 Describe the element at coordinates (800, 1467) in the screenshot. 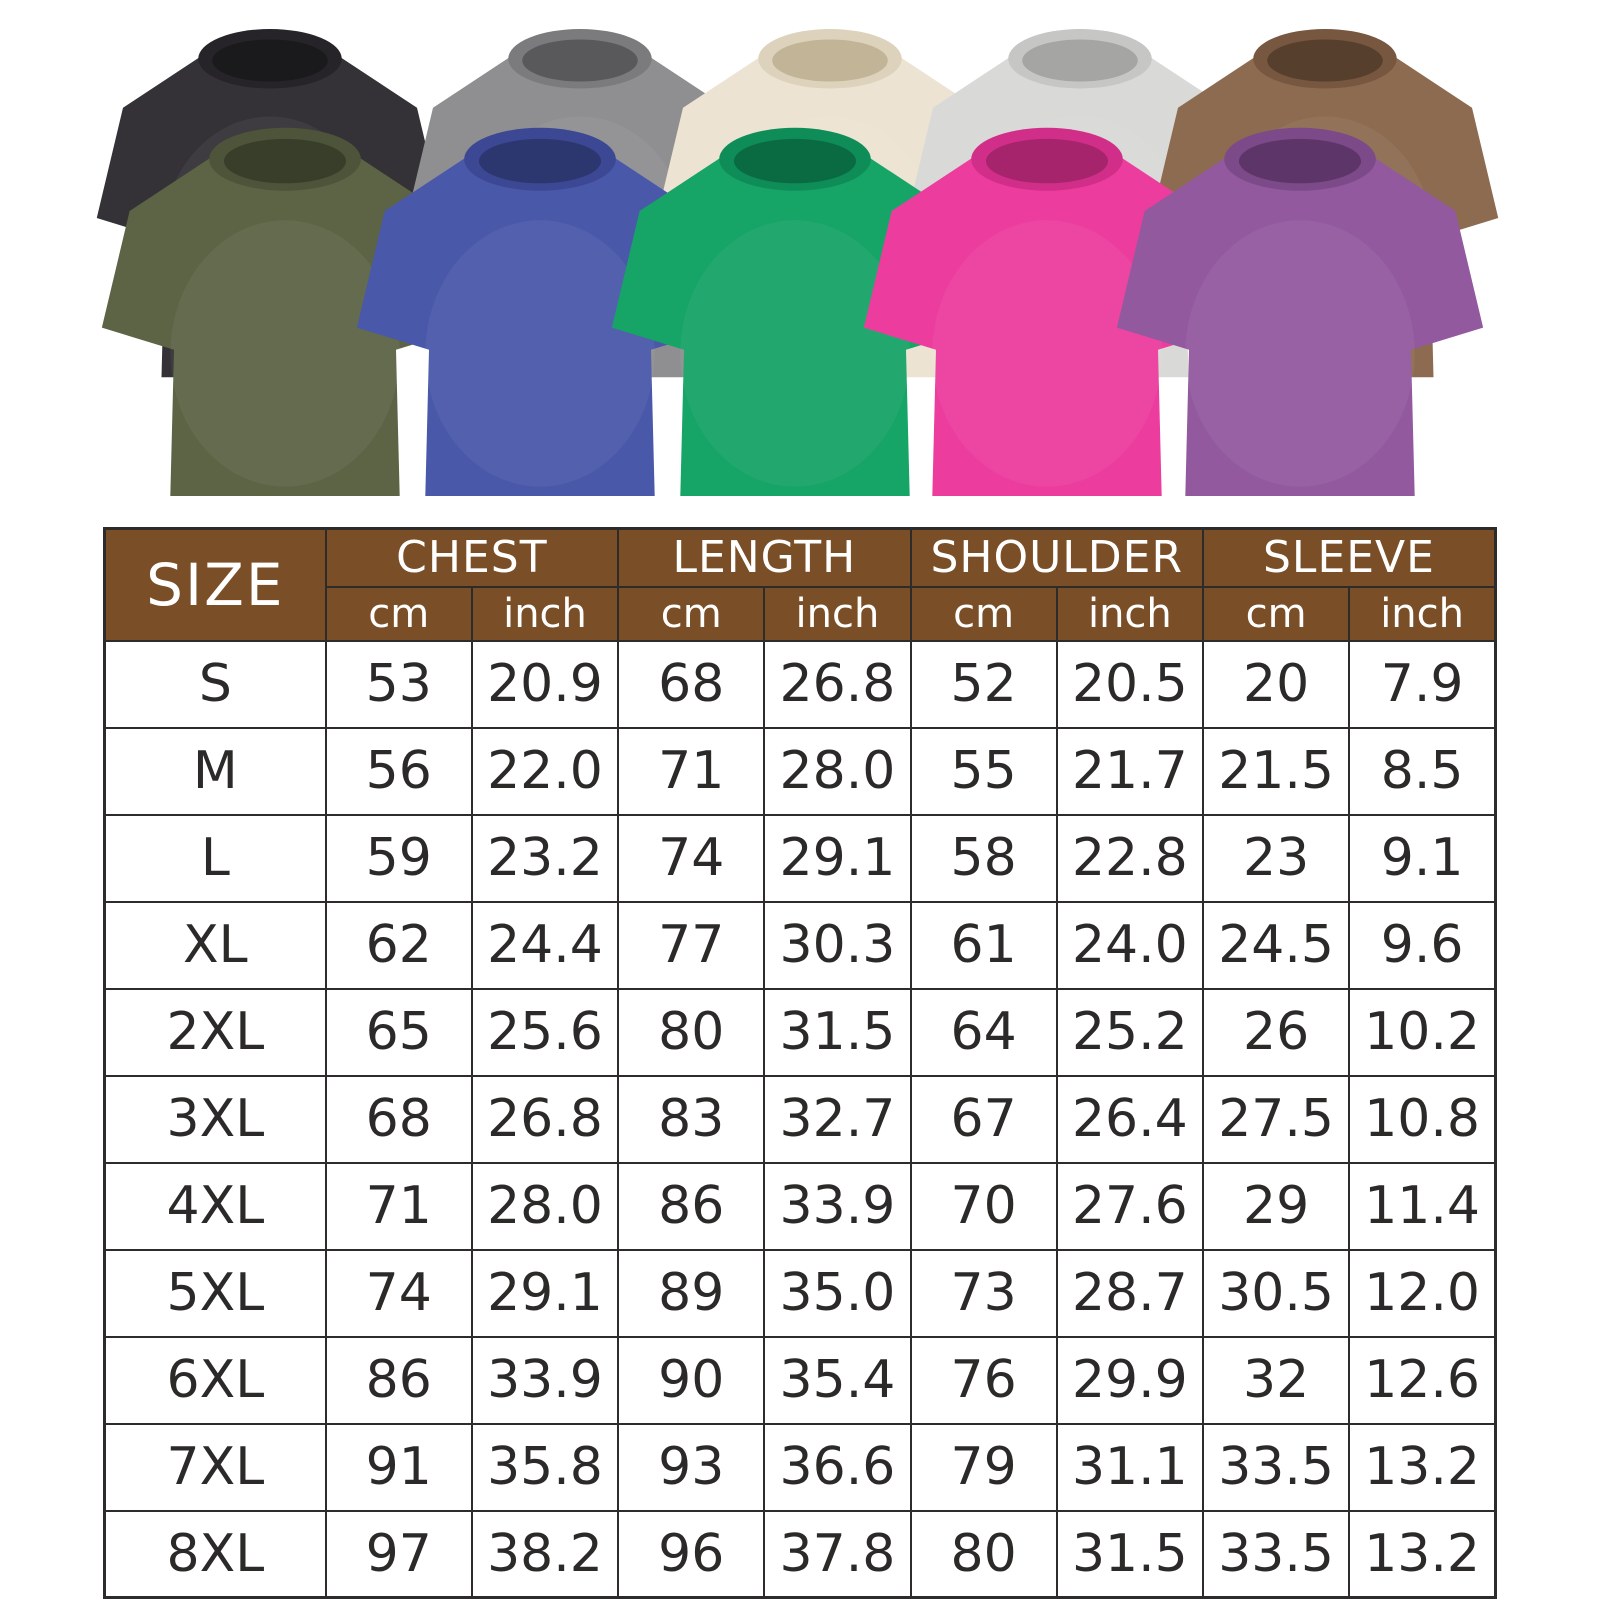

I see `size-row-7xl: 7XL 91 35.8 93 36.6 79 31.1 33.5 13.2` at that location.